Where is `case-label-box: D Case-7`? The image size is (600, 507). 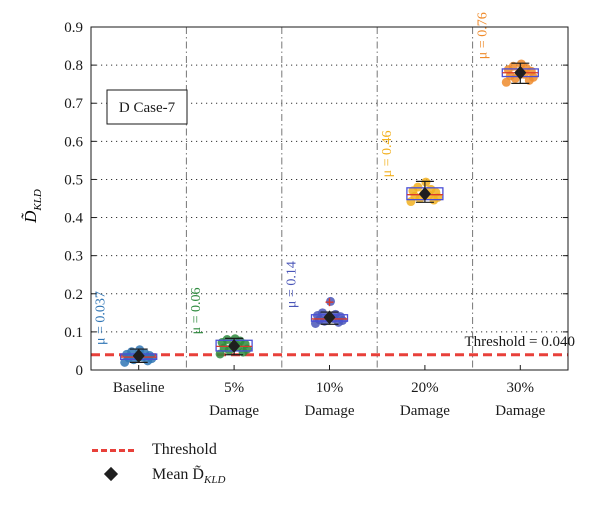 case-label-box: D Case-7 is located at coordinates (147, 107).